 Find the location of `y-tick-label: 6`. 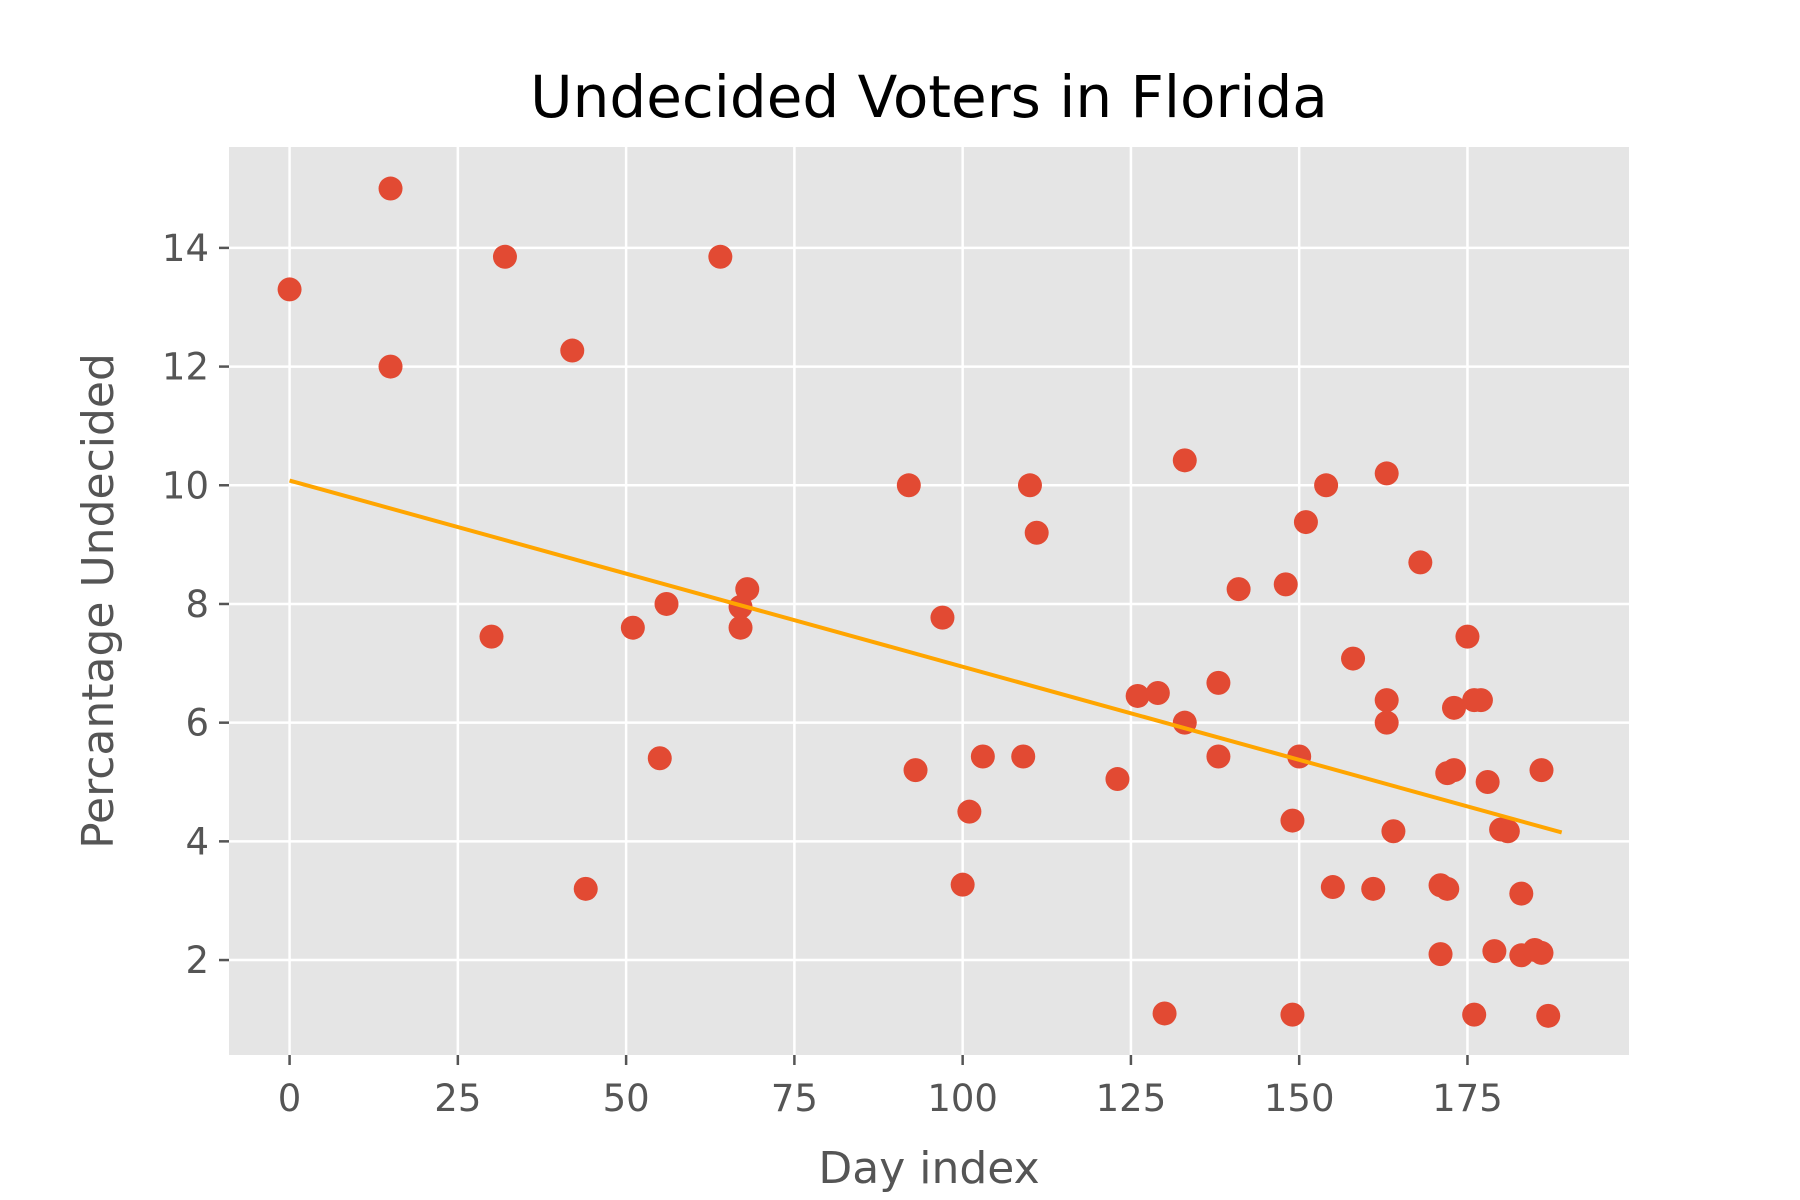

y-tick-label: 6 is located at coordinates (197, 723).